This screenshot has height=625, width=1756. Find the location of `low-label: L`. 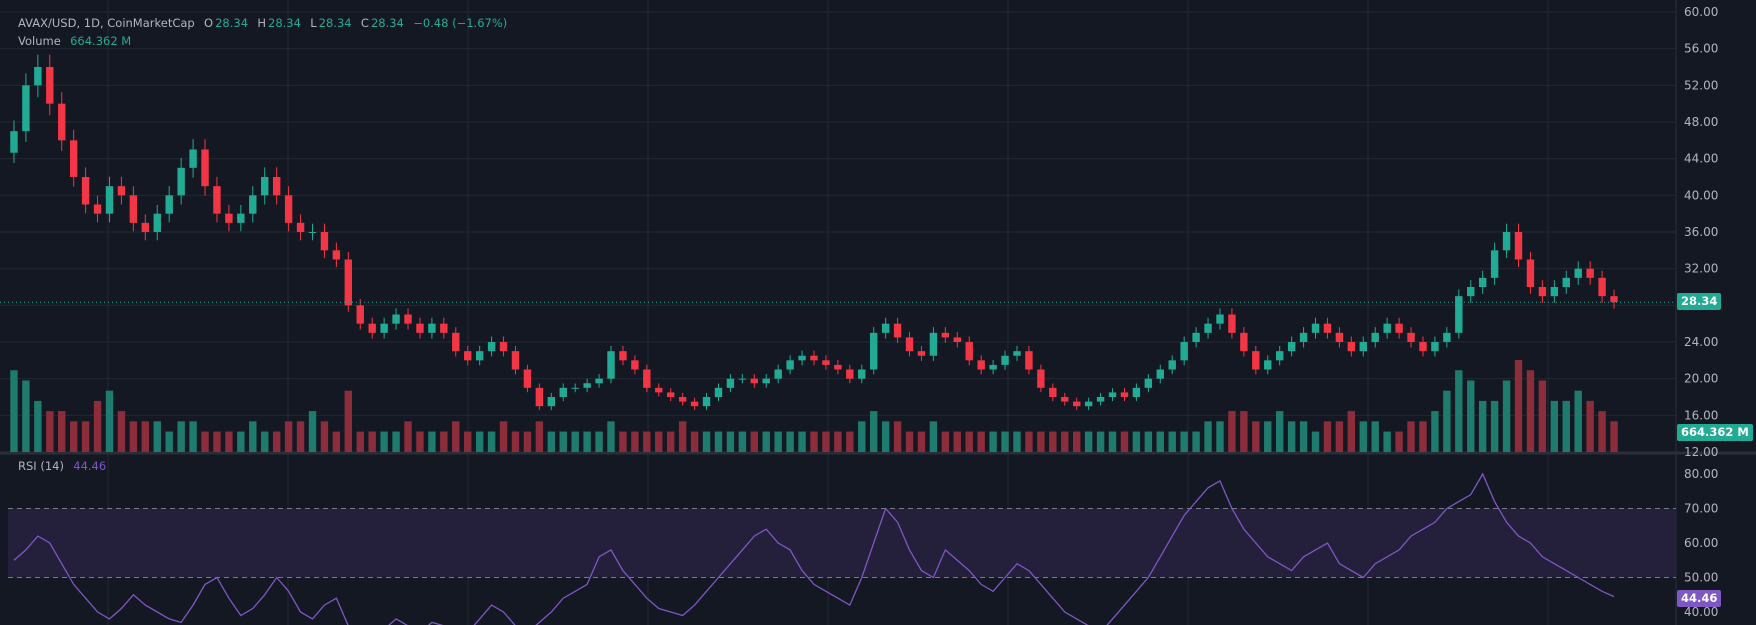

low-label: L is located at coordinates (313, 23).